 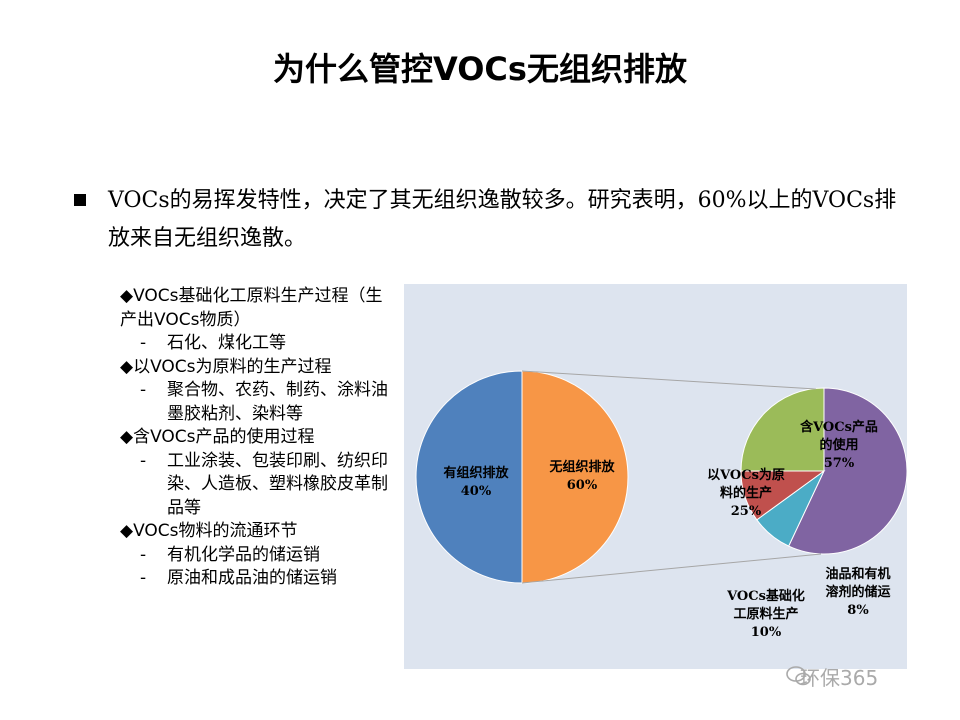 I want to click on source-sub: - 原油和成品油的储运销, so click(x=257, y=579).